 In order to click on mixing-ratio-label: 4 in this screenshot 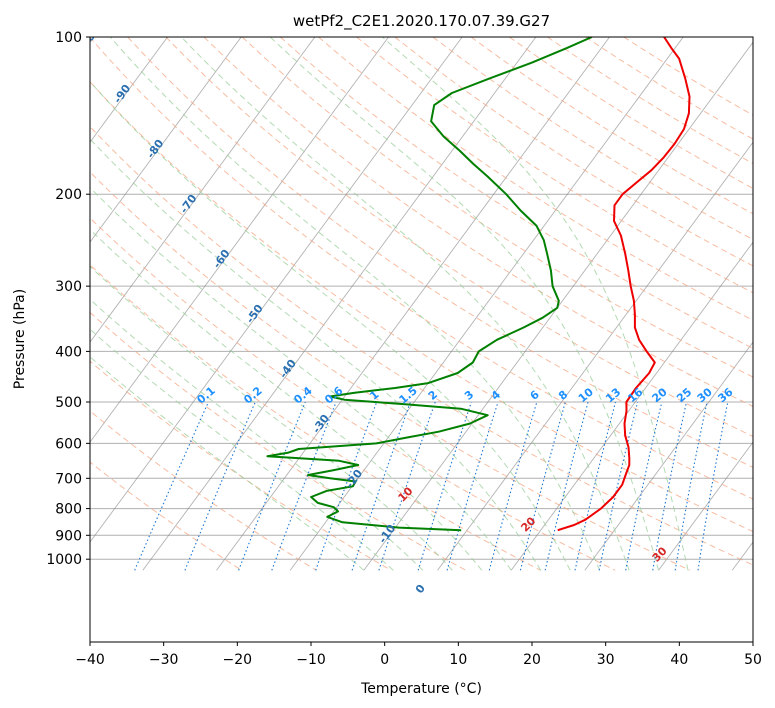, I will do `click(496, 395)`.